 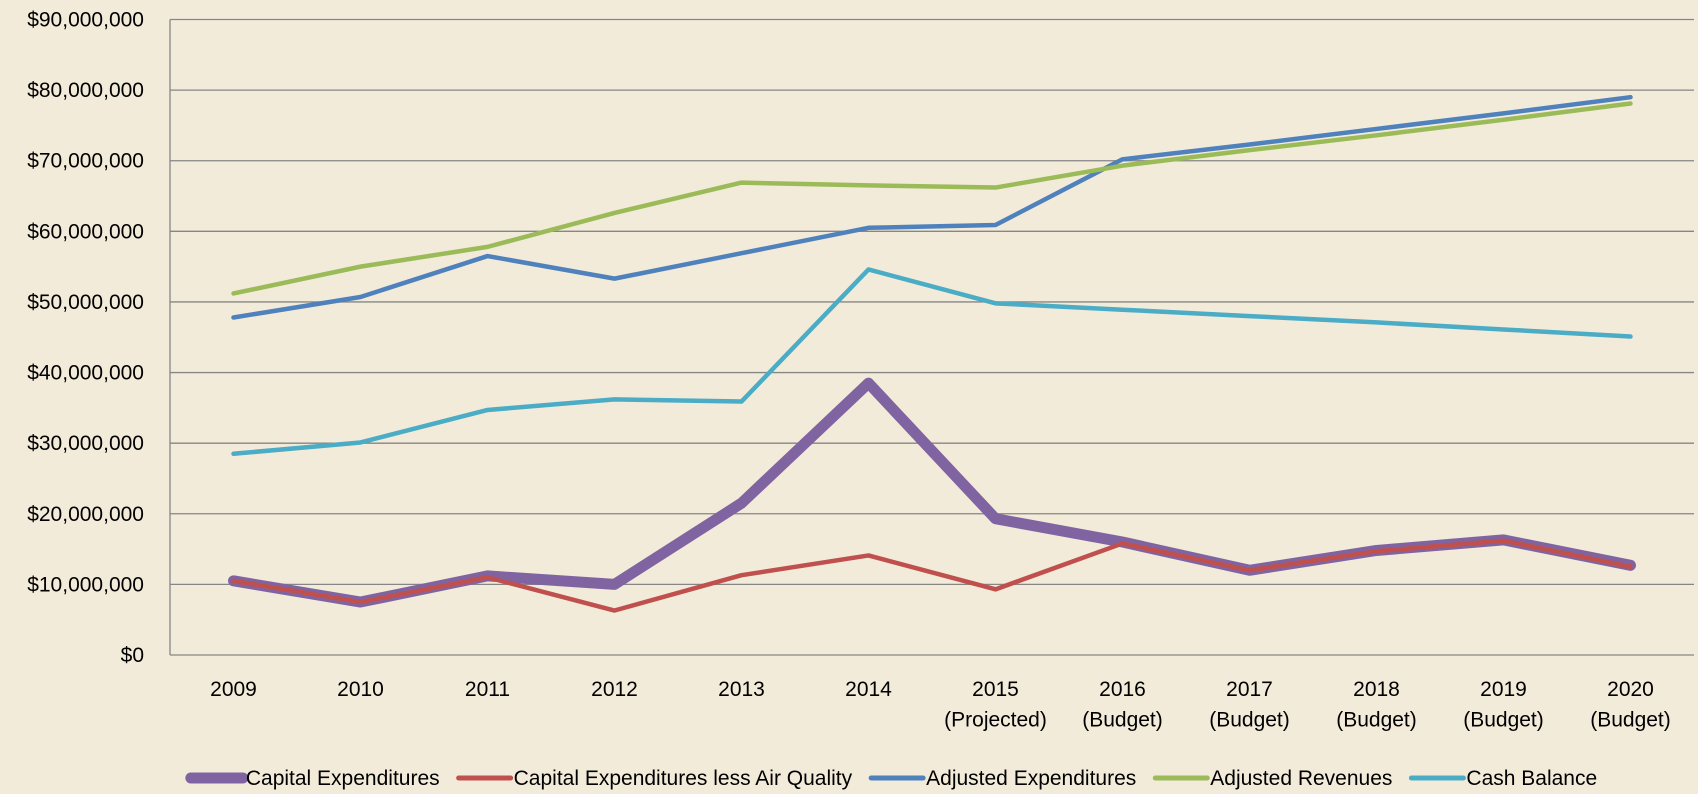 I want to click on y-tick-label: $0, so click(x=132, y=655).